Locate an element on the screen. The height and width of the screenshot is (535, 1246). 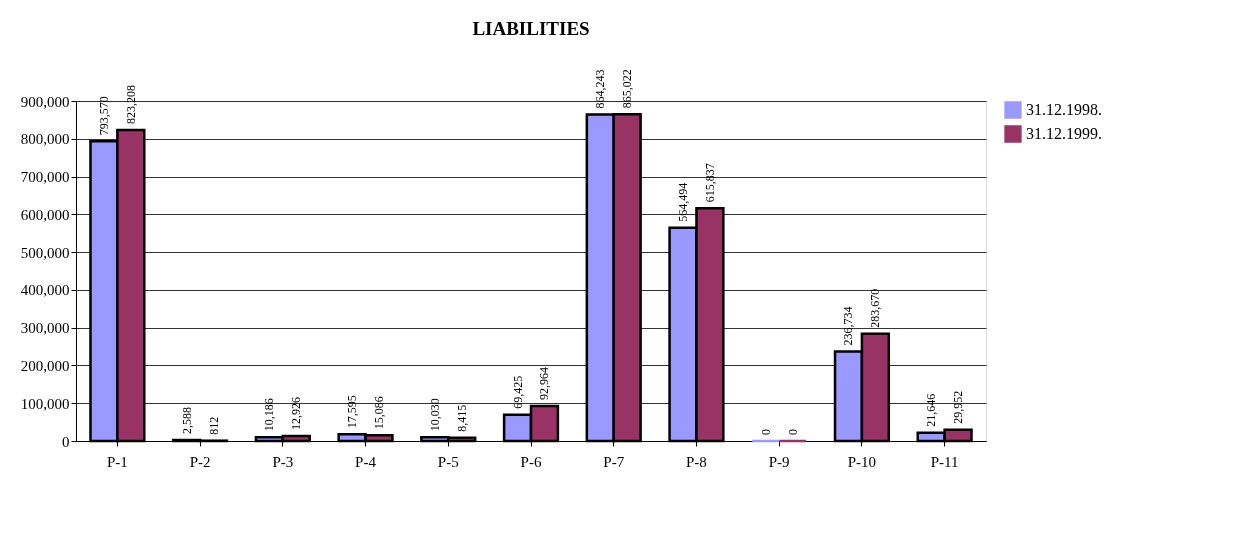
data-label: 15,086 is located at coordinates (378, 413).